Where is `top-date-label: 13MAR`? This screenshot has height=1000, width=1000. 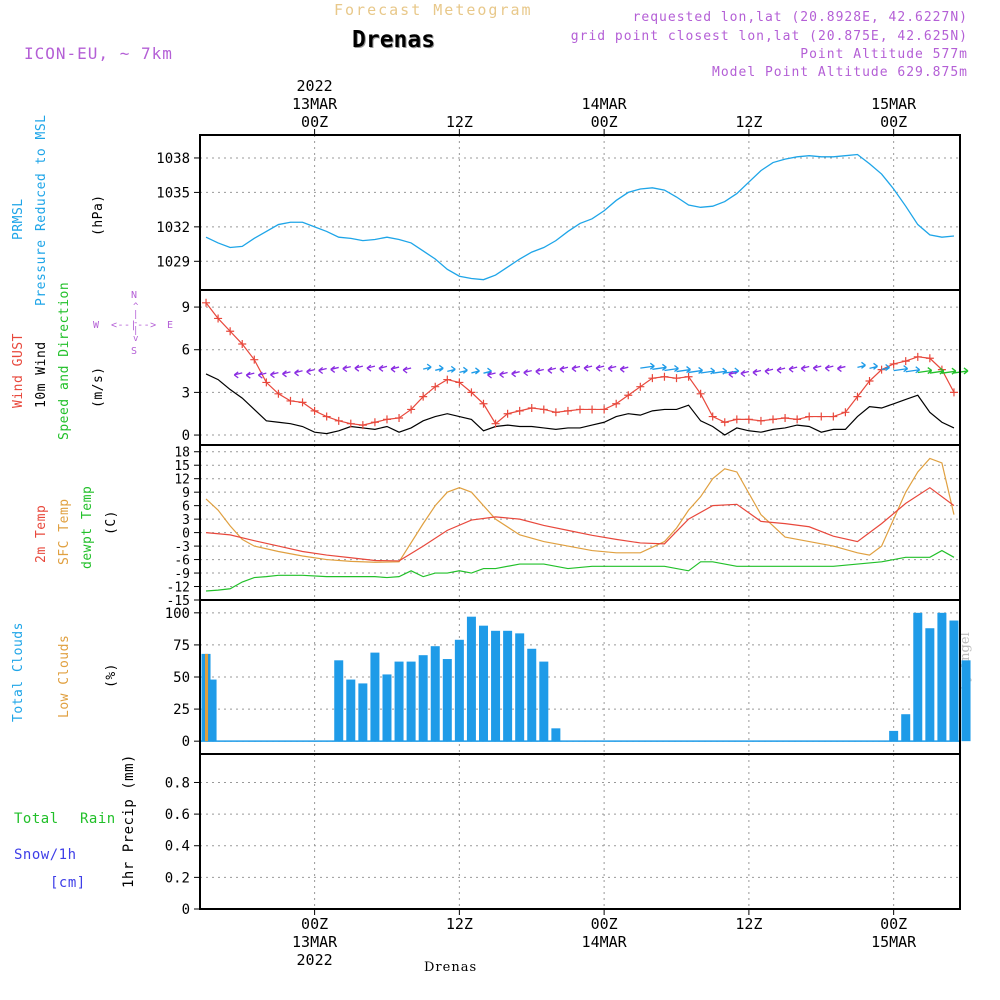
top-date-label: 13MAR is located at coordinates (315, 104).